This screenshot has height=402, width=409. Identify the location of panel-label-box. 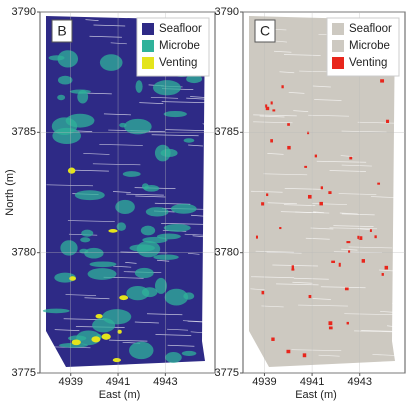
(62, 31).